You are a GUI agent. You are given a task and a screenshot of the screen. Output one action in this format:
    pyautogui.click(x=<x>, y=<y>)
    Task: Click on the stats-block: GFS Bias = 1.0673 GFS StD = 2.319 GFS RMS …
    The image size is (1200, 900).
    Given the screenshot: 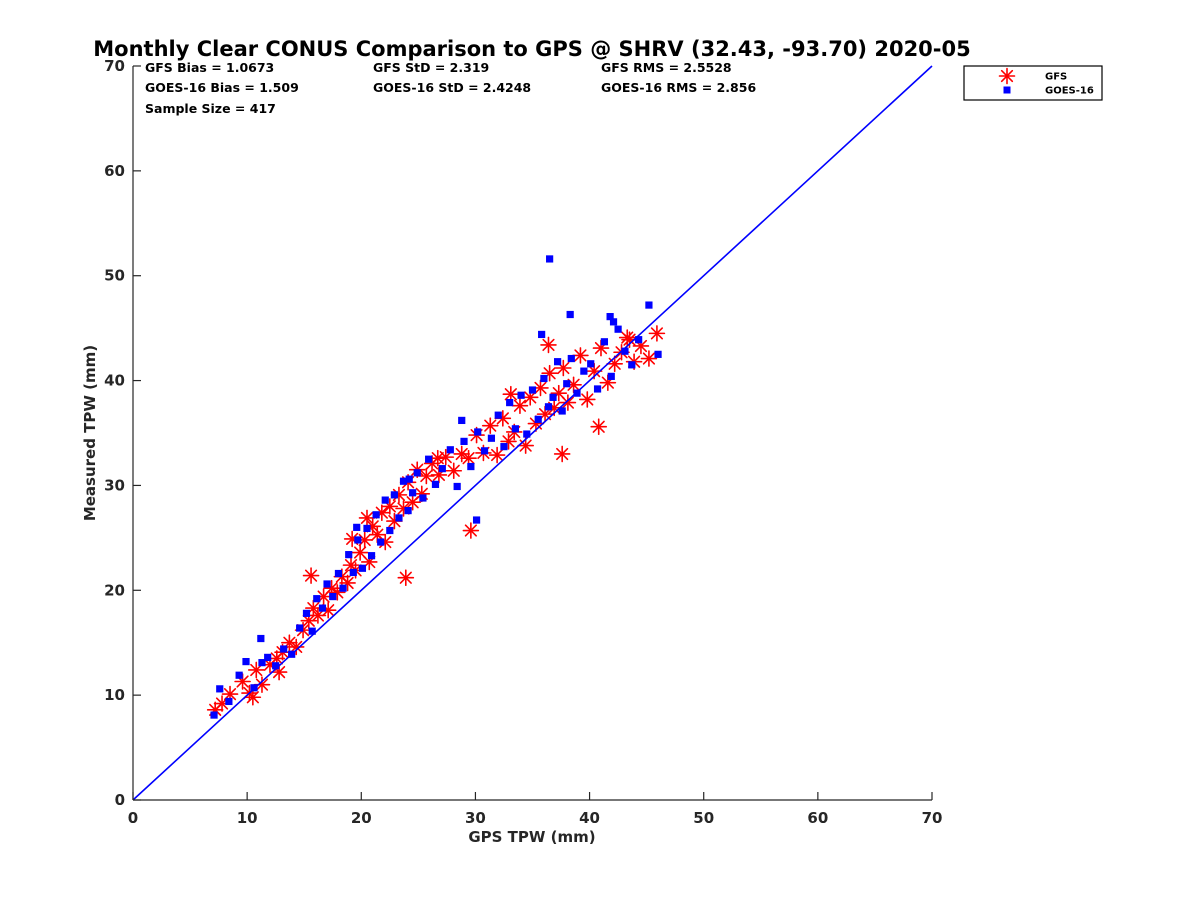 What is the action you would take?
    pyautogui.click(x=450, y=88)
    